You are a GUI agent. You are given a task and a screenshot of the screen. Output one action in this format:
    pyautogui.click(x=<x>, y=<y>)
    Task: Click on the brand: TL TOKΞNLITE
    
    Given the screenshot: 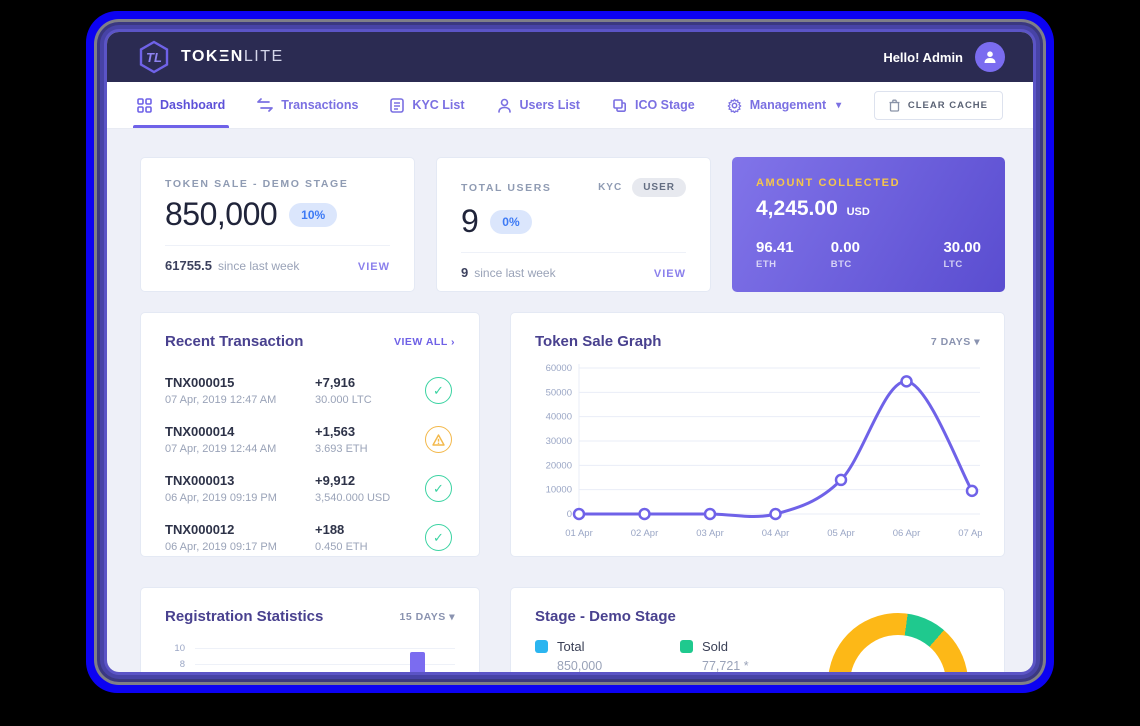 What is the action you would take?
    pyautogui.click(x=210, y=57)
    